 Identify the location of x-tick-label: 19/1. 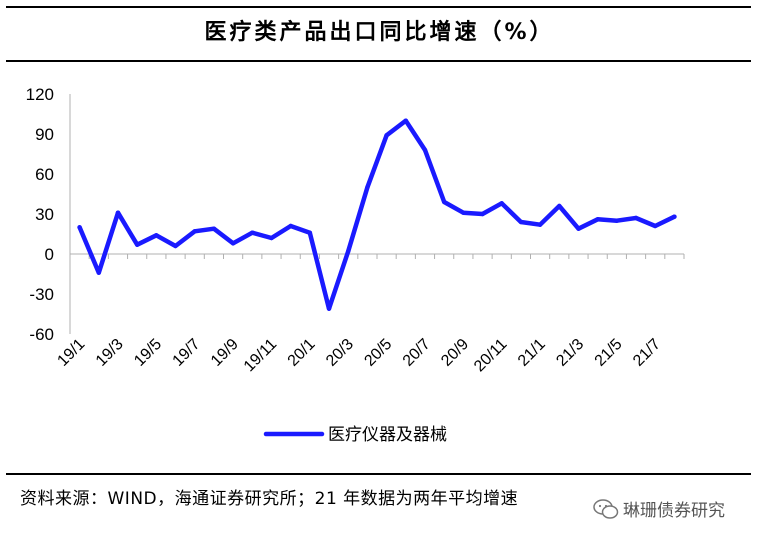
(71, 353).